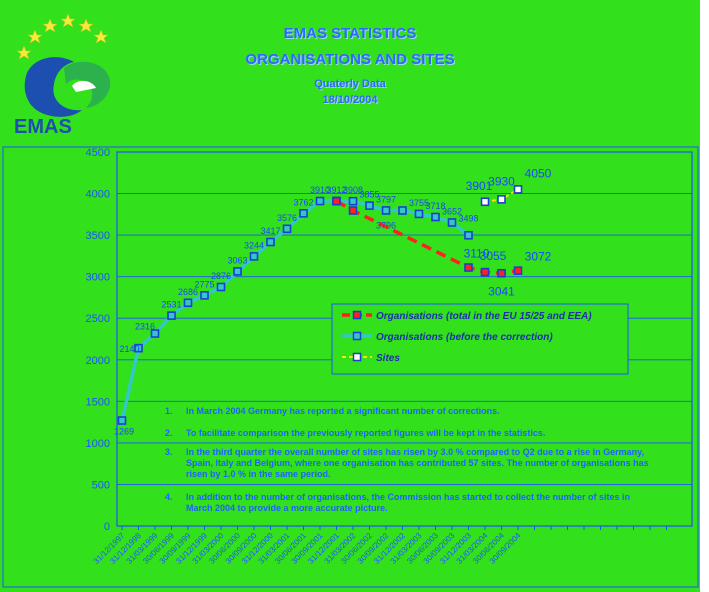 The height and width of the screenshot is (592, 709). I want to click on data-label: 3652, so click(452, 211).